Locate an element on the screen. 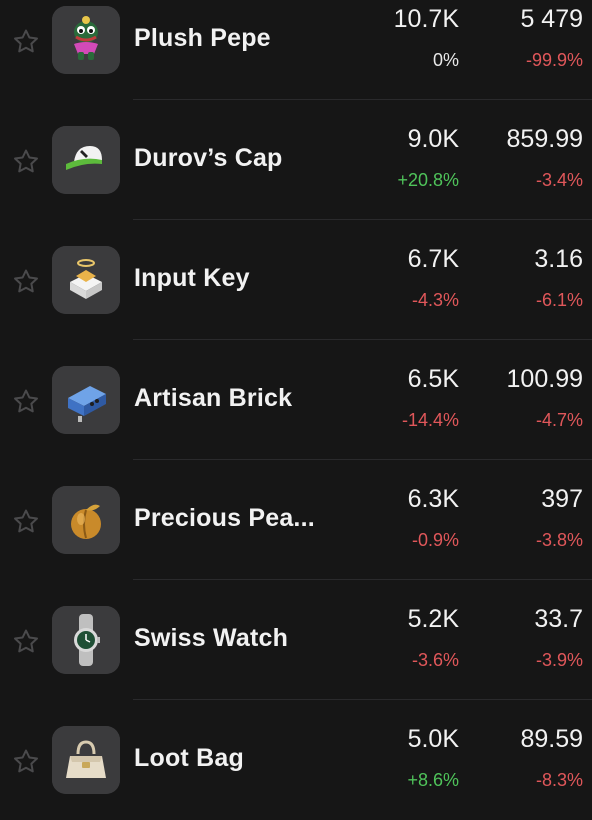 The width and height of the screenshot is (592, 820). list-item: Durov’s Cap 9.0K +20.8% 859.99 -3.4% is located at coordinates (296, 160).